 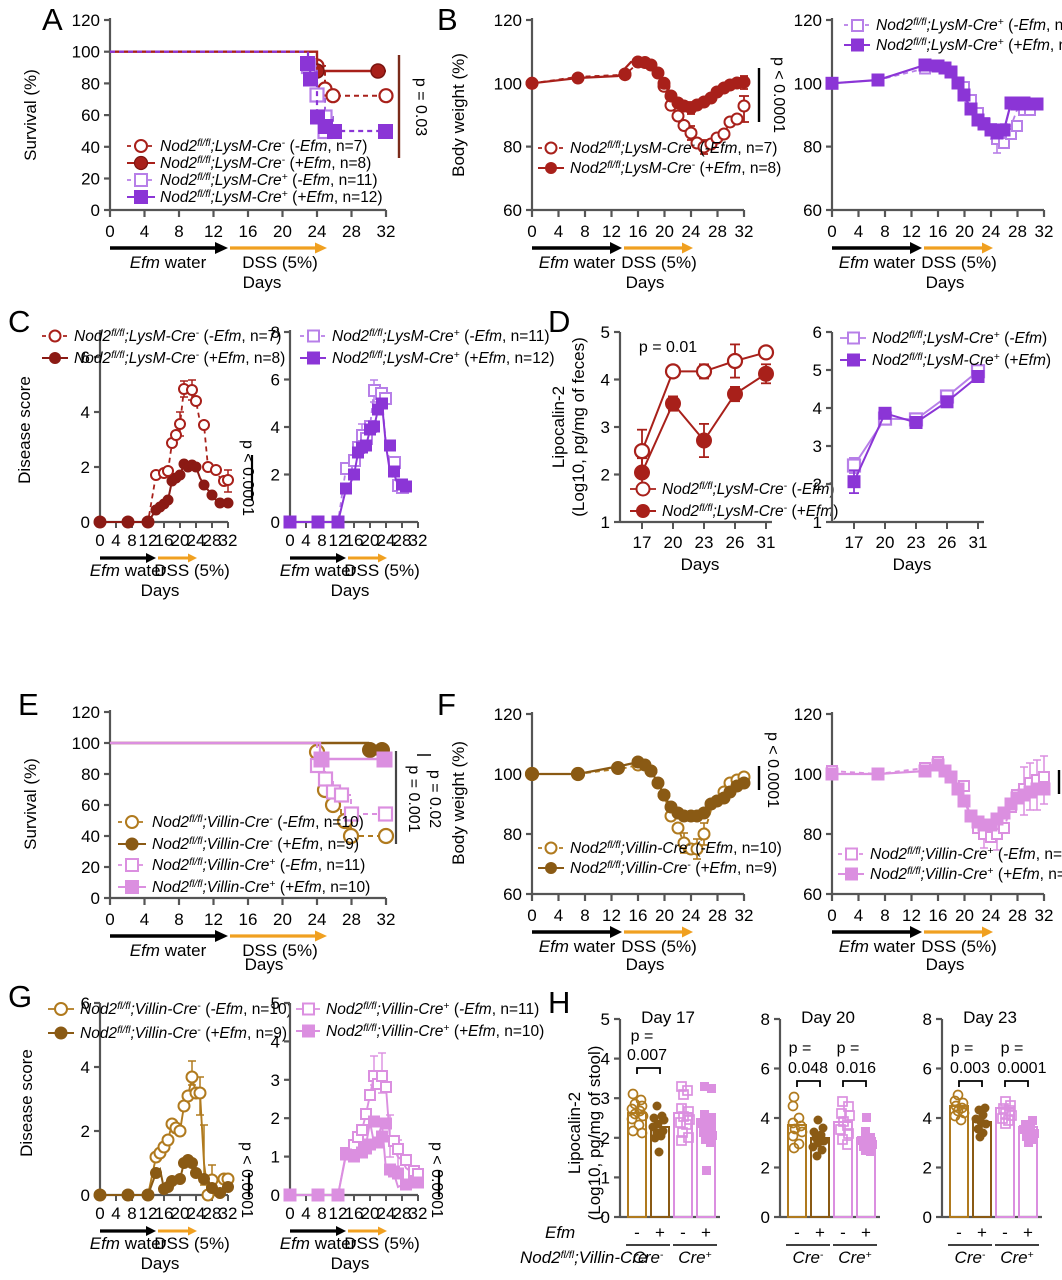 What do you see at coordinates (932, 1118) in the screenshot?
I see `y-ticks: 8 6 4 2 0` at bounding box center [932, 1118].